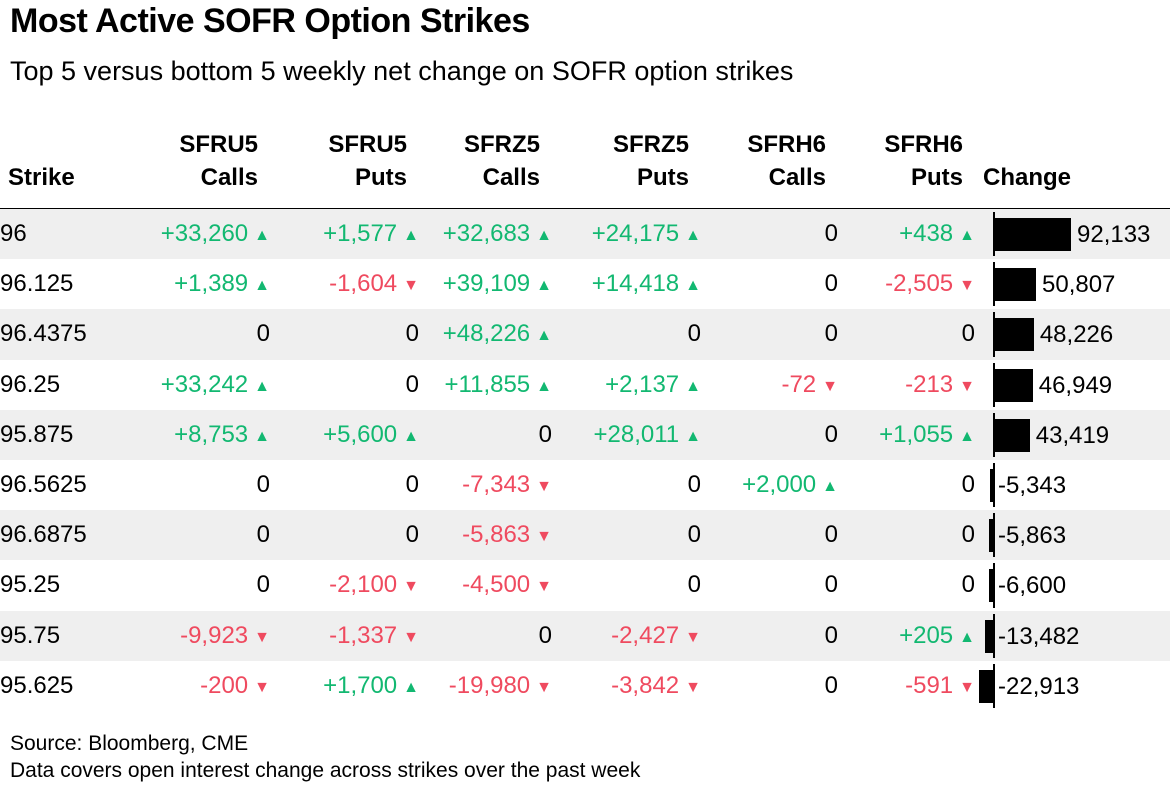  I want to click on cell-sfrz5-calls: -19,980 ▼, so click(485, 686).